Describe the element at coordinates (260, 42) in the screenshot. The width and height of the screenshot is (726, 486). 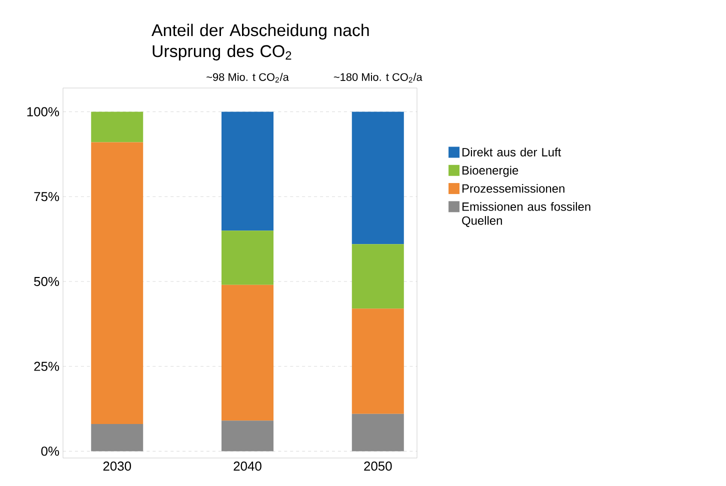
I see `chart-title: Anteil der Abscheidung nach Ursprung des CO$_{2}$` at that location.